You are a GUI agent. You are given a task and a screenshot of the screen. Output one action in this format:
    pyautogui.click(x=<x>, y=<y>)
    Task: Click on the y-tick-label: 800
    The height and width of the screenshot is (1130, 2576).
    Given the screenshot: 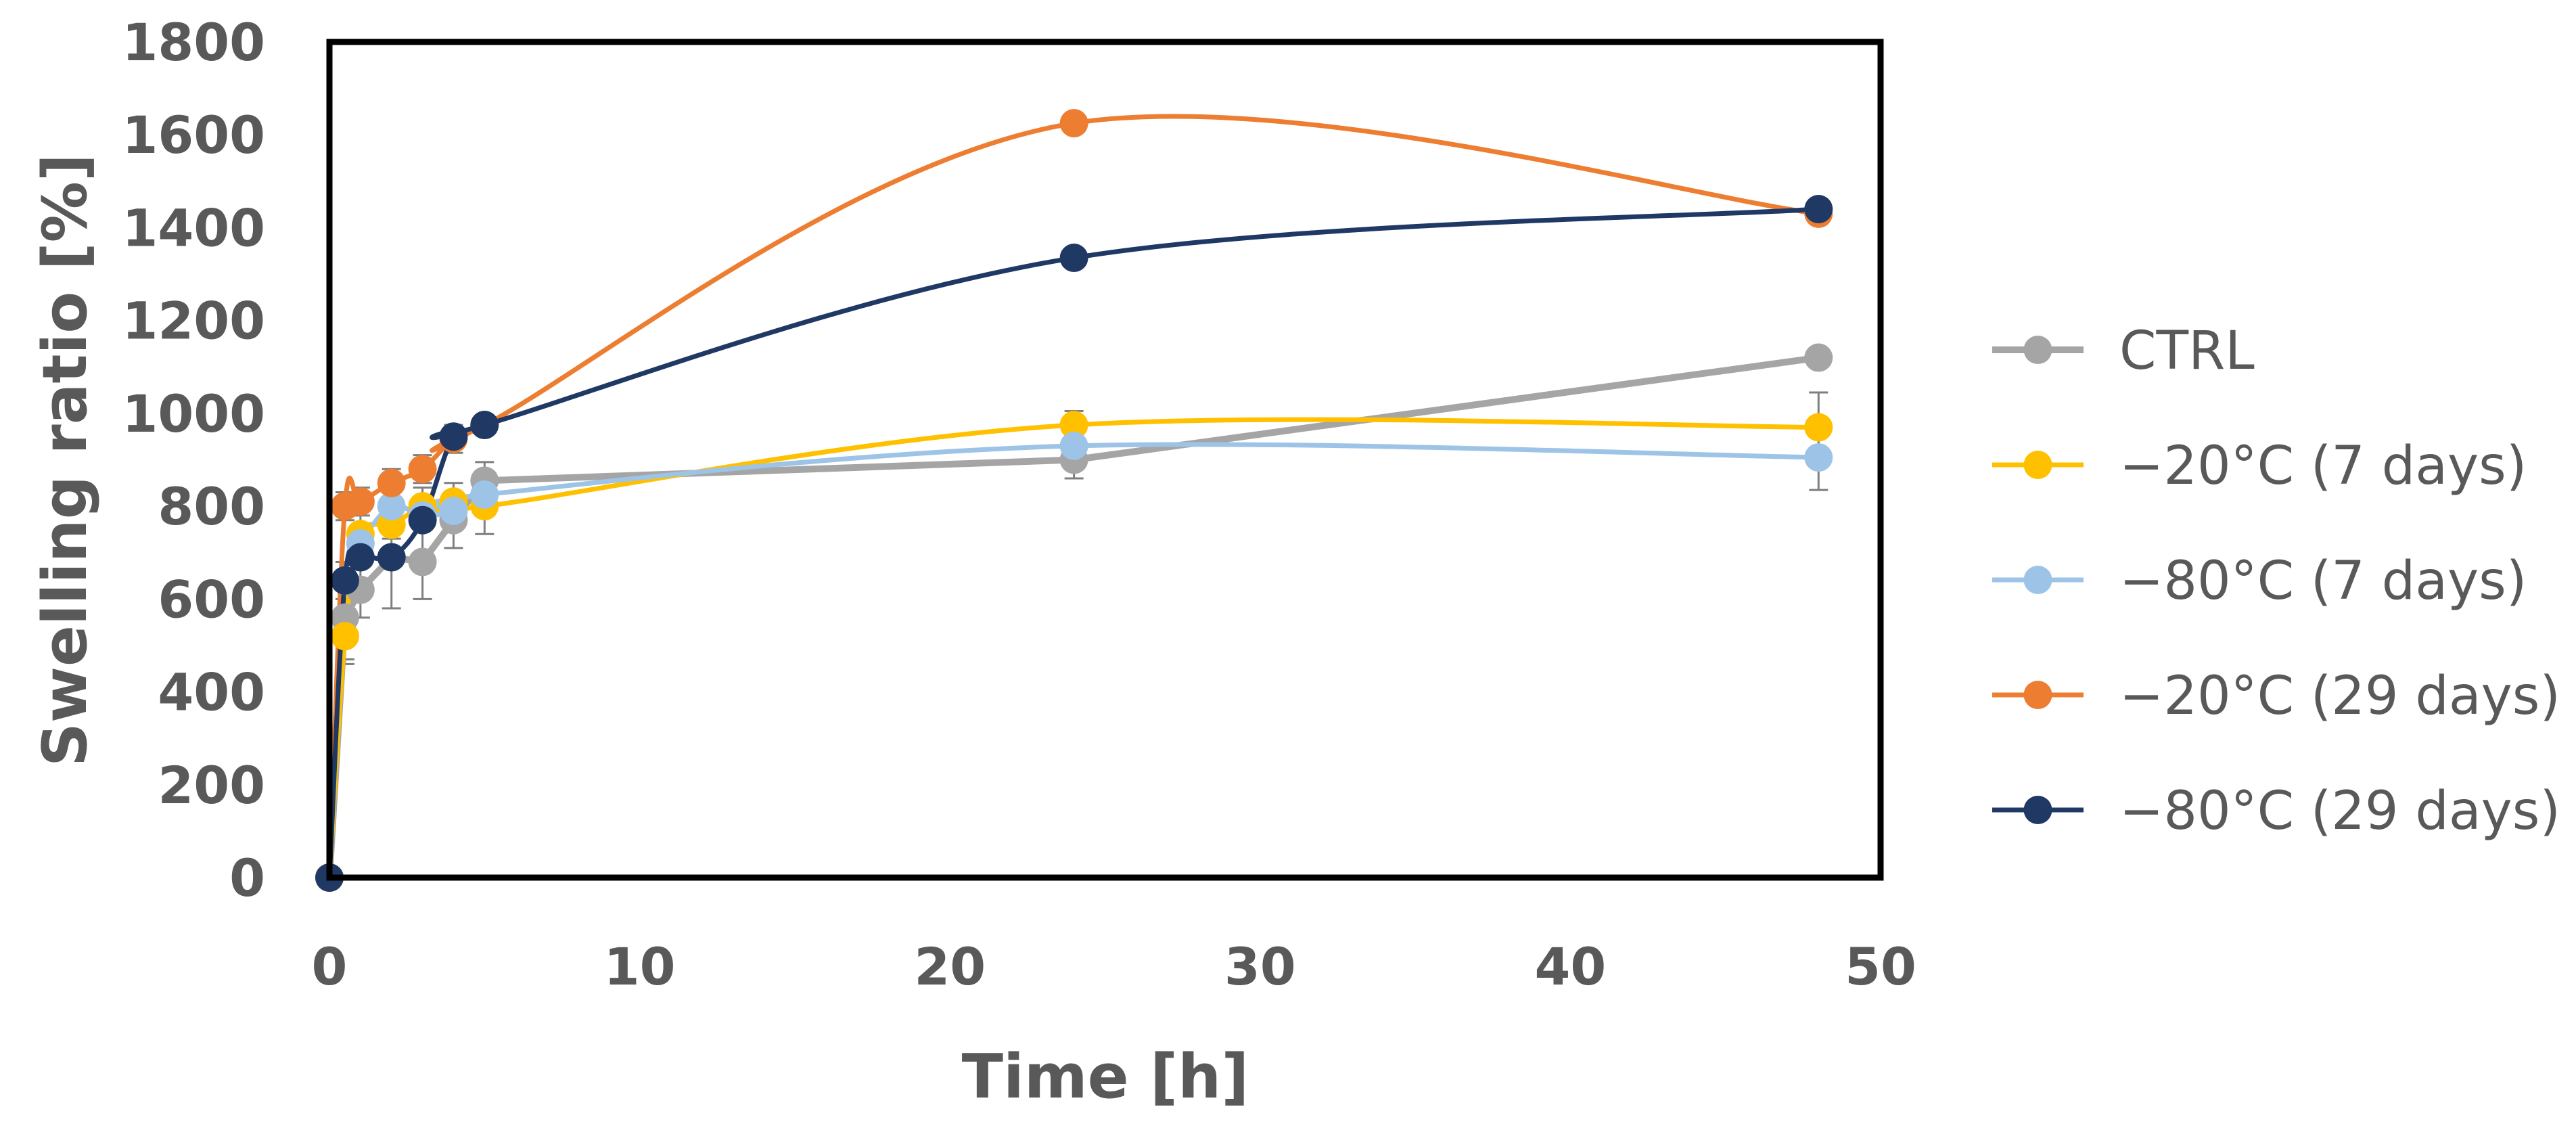 What is the action you would take?
    pyautogui.click(x=211, y=506)
    